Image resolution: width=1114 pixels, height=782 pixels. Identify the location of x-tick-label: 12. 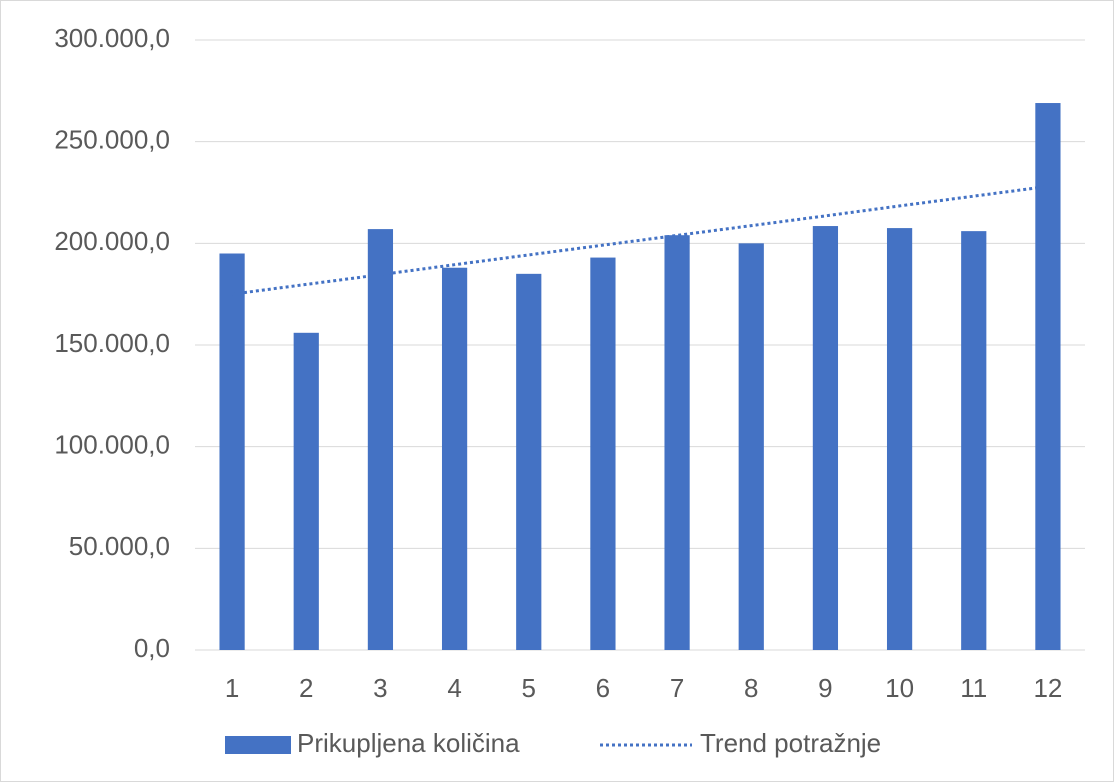
(1047, 688).